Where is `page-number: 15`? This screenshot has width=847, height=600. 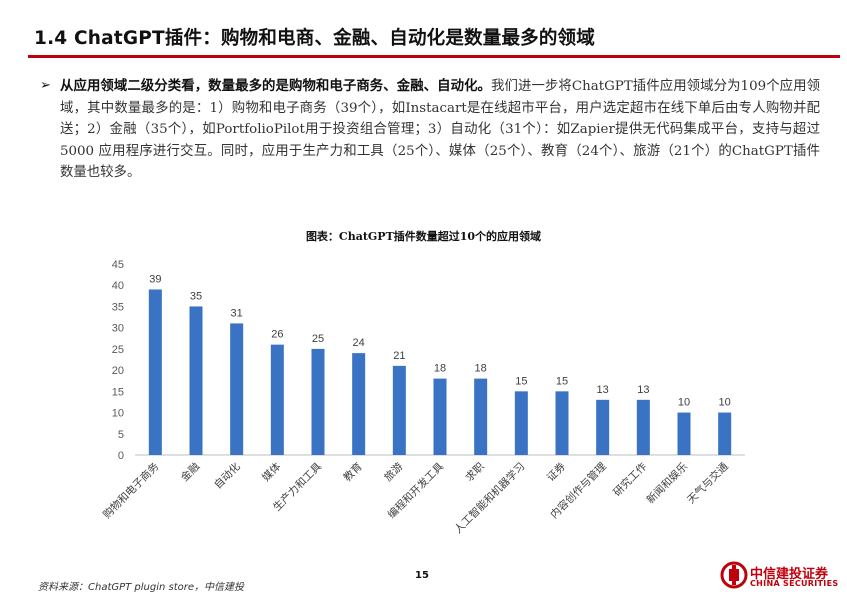 page-number: 15 is located at coordinates (422, 575).